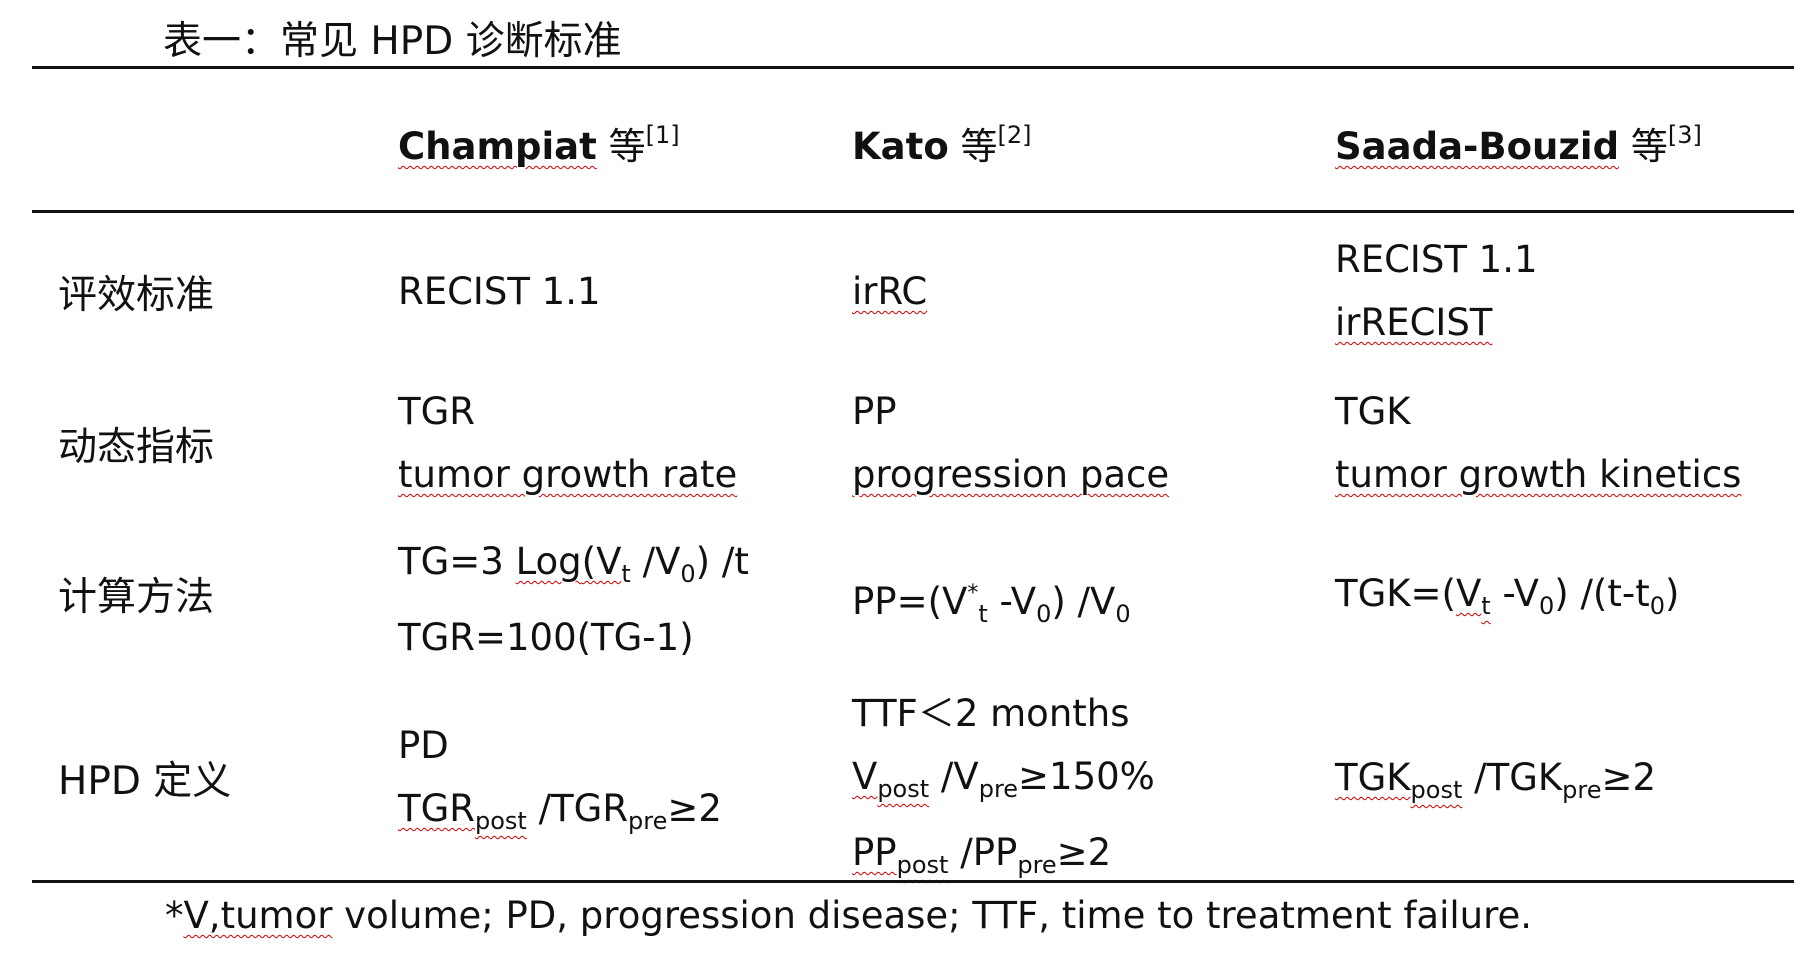 The height and width of the screenshot is (956, 1812). Describe the element at coordinates (1011, 474) in the screenshot. I see `metric-kato-full: progression pace` at that location.